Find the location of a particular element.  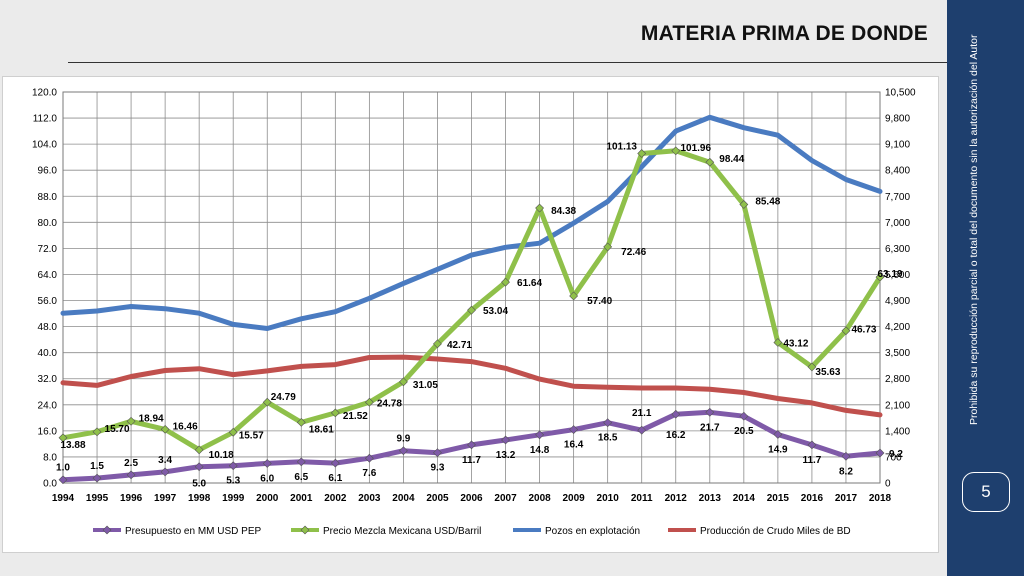

data-label-presupuesto: 11.7 is located at coordinates (811, 460).